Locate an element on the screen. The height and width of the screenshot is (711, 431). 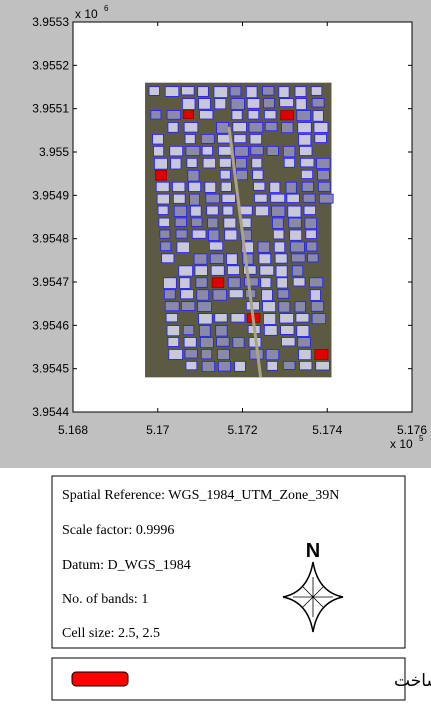
info-line: Scale factor: 0.9996 is located at coordinates (118, 530).